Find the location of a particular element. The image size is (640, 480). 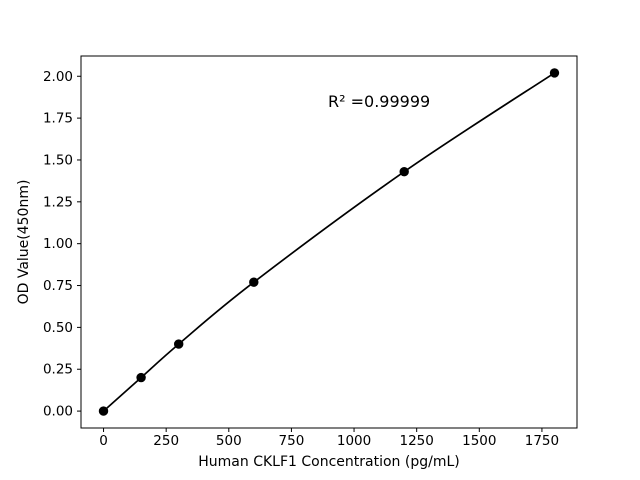

x-tick-label: 1250 is located at coordinates (416, 441).